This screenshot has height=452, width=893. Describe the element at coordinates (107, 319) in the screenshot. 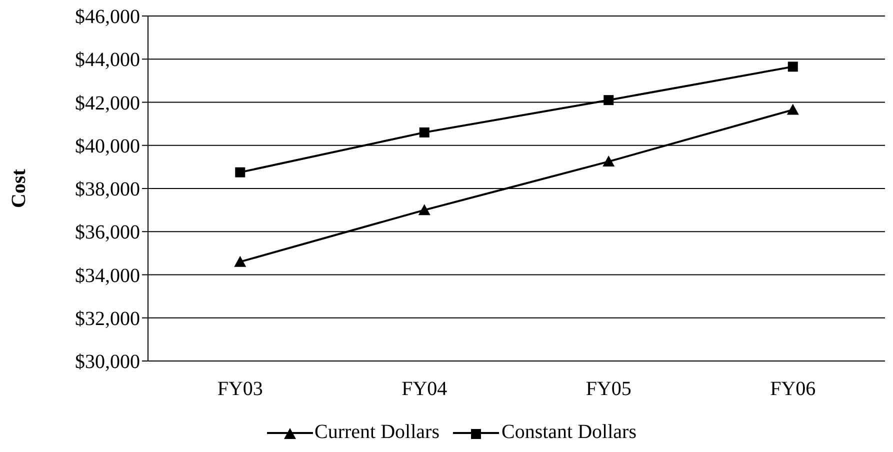

I see `y-tick-label: $32,000` at that location.